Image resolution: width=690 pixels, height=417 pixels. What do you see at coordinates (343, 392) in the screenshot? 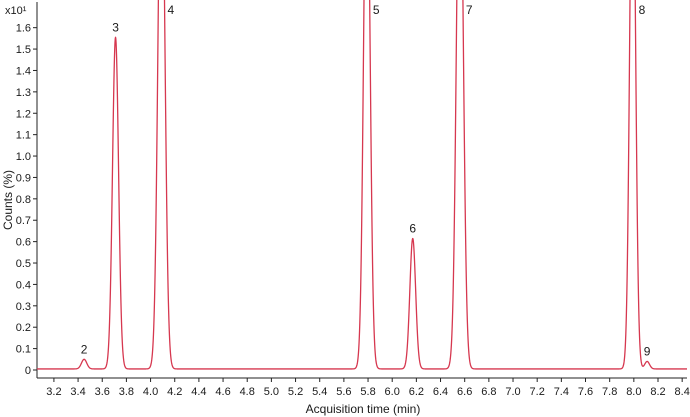
I see `x-tick-label: 5.6` at bounding box center [343, 392].